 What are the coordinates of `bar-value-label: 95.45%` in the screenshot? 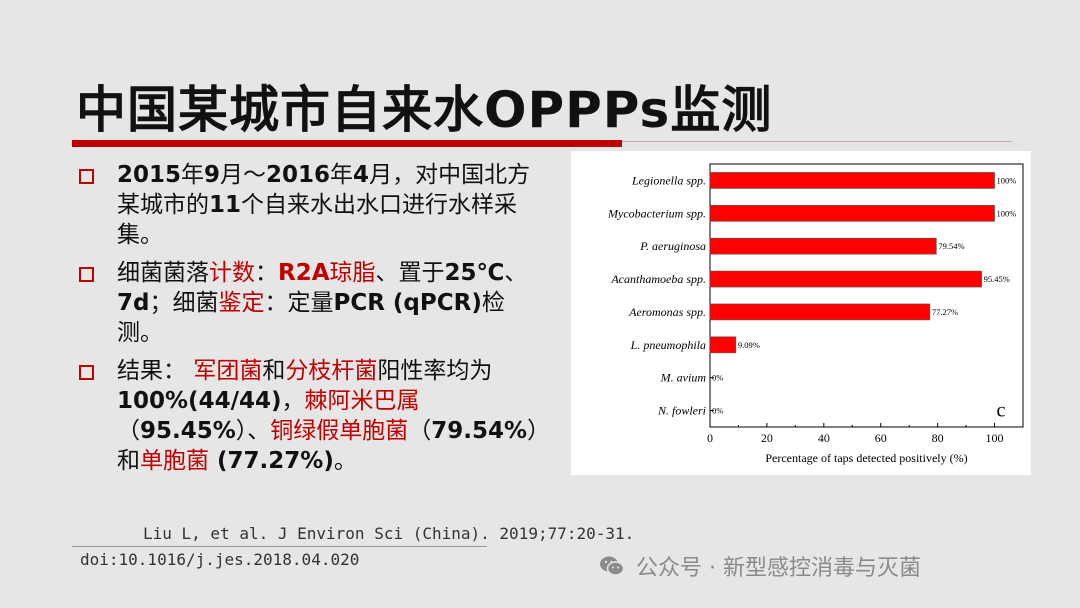 It's located at (997, 279).